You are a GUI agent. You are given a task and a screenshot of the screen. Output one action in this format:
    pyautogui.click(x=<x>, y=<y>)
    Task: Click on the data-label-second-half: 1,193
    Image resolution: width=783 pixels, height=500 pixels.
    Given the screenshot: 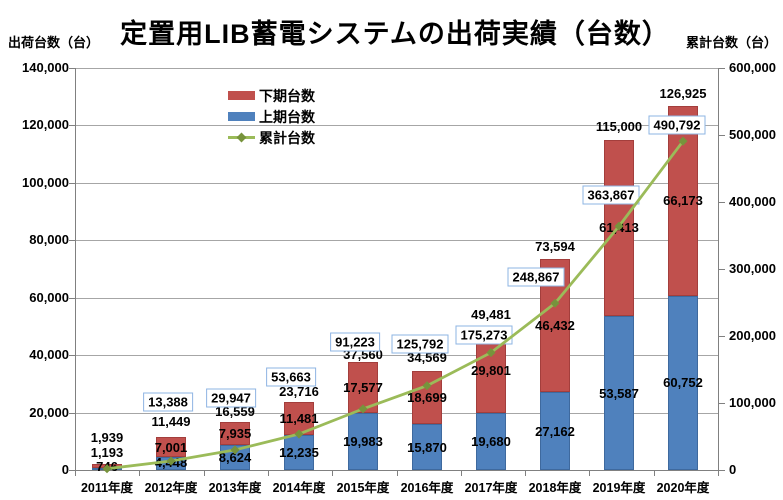 What is the action you would take?
    pyautogui.click(x=107, y=452)
    